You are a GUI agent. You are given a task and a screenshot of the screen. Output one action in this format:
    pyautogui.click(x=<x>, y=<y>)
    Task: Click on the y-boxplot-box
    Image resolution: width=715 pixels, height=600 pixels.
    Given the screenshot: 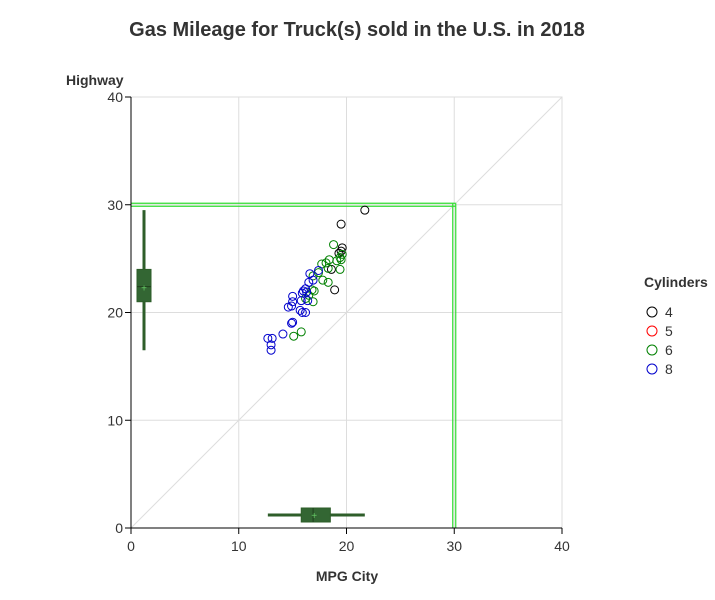 What is the action you would take?
    pyautogui.click(x=144, y=285)
    